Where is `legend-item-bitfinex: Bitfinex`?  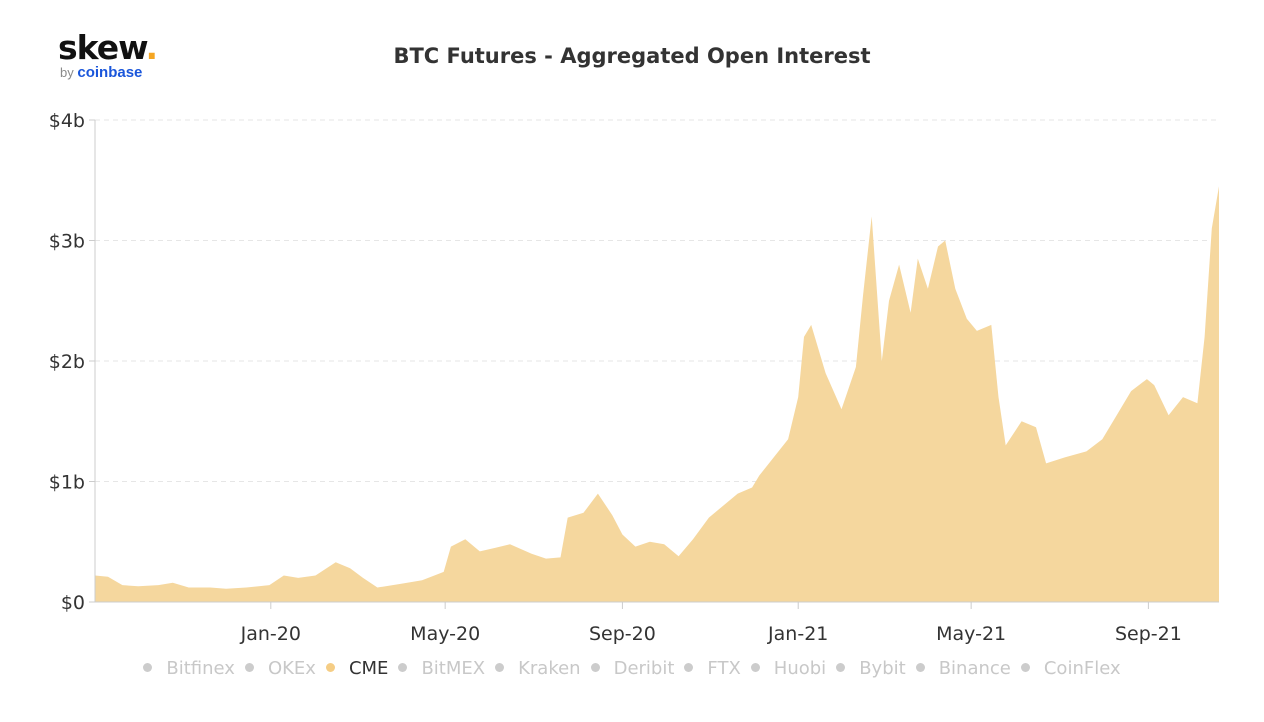
legend-item-bitfinex: Bitfinex is located at coordinates (189, 668).